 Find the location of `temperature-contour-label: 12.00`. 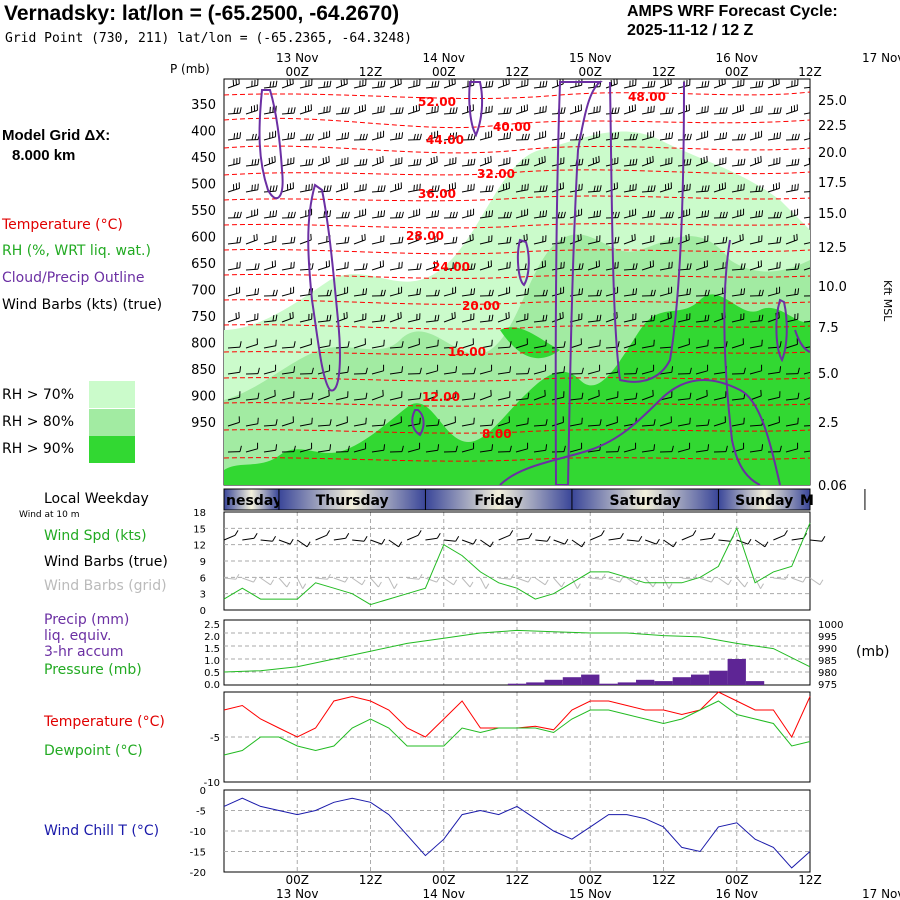

temperature-contour-label: 12.00 is located at coordinates (441, 397).